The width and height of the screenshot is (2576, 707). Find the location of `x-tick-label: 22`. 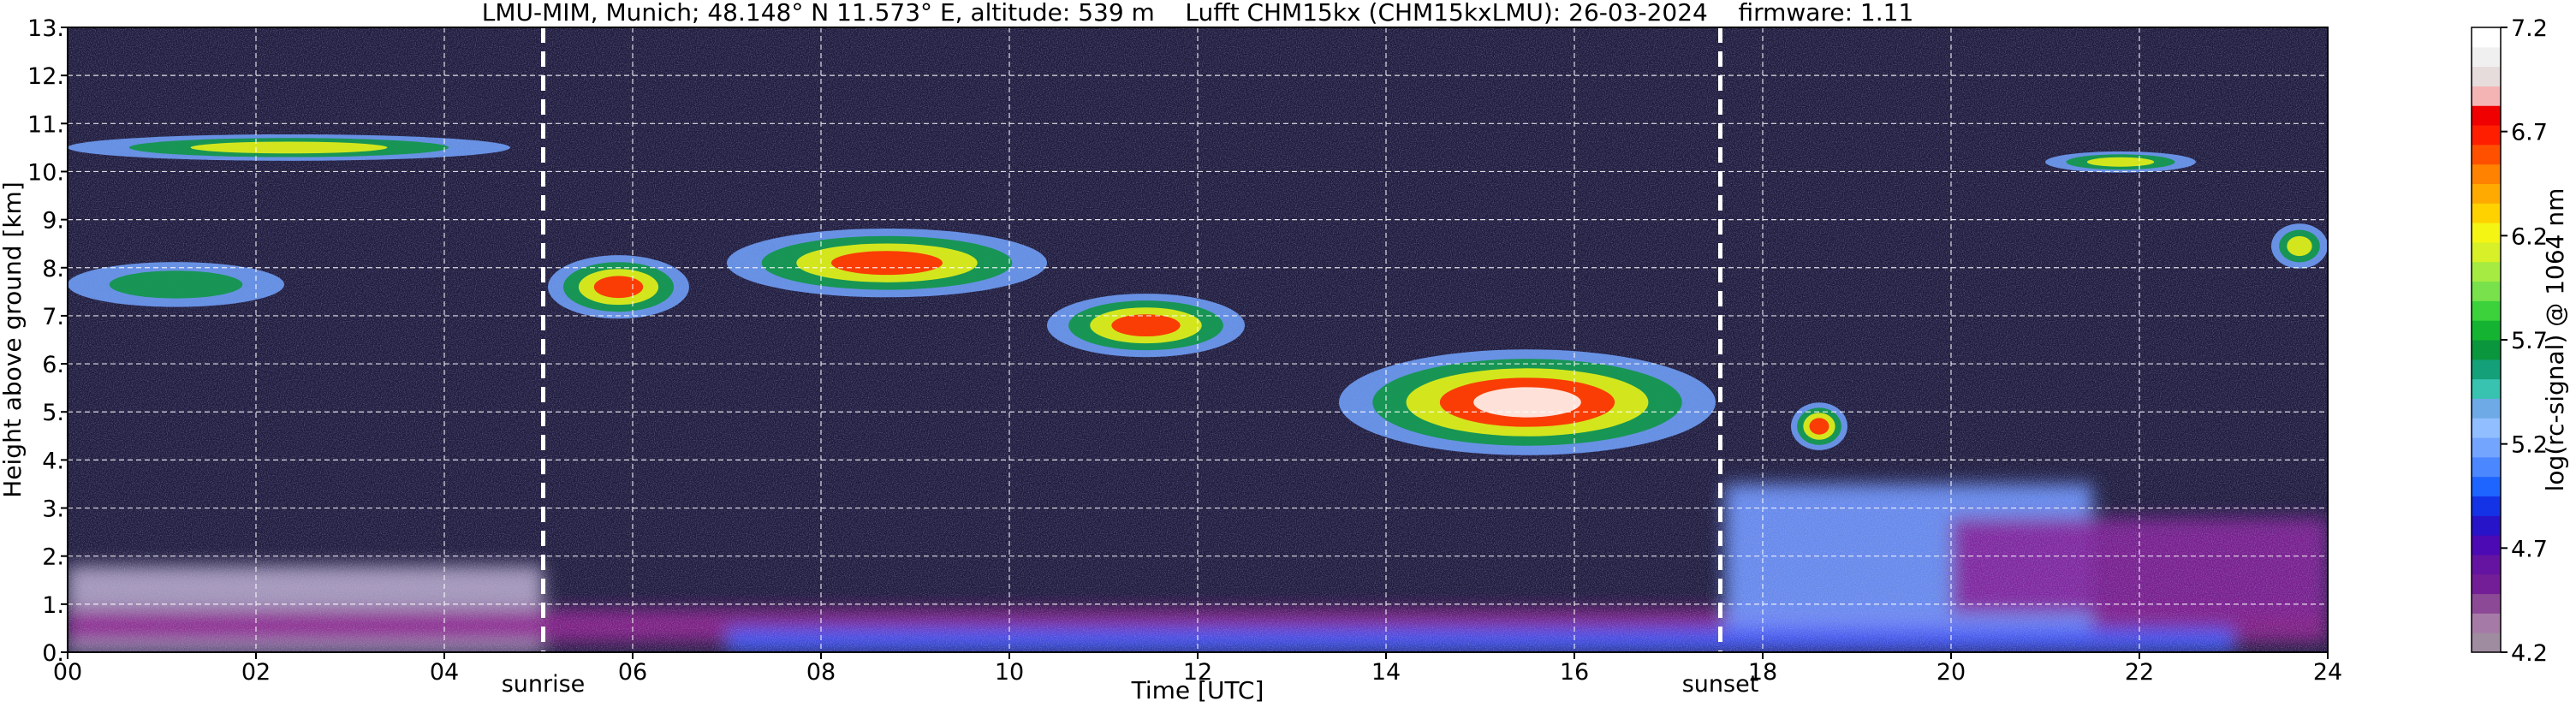

x-tick-label: 22 is located at coordinates (2139, 672).